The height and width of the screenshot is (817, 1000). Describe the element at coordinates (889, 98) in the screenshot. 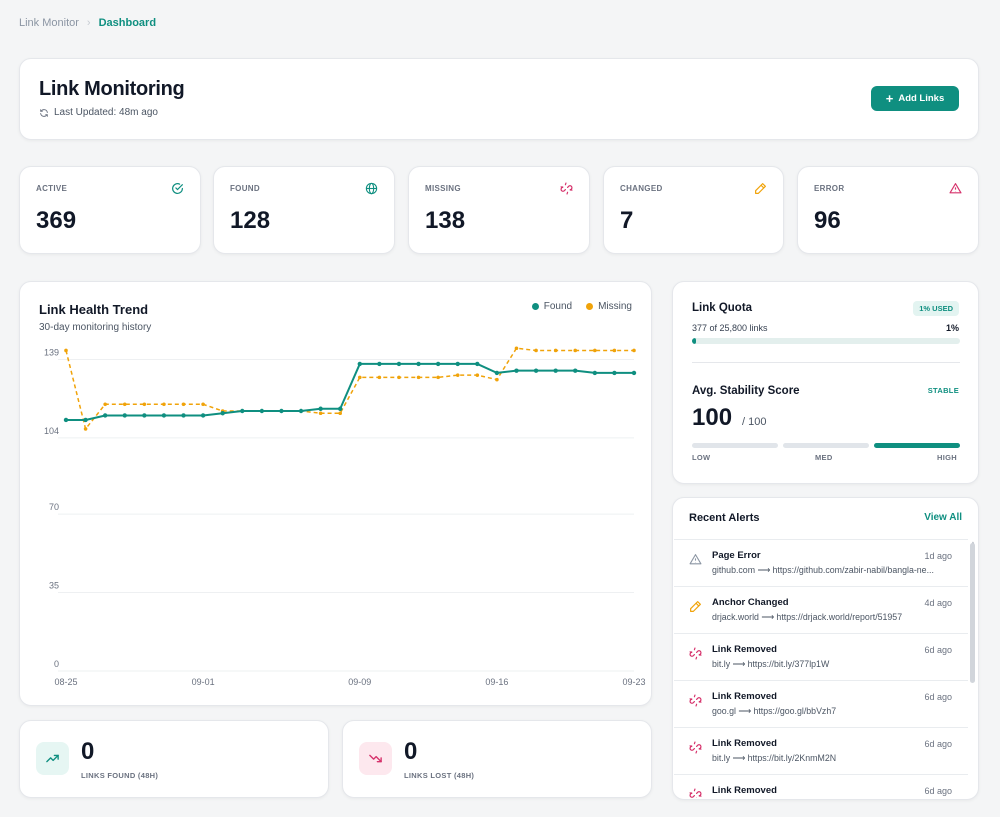

I see `plus-icon: +` at that location.